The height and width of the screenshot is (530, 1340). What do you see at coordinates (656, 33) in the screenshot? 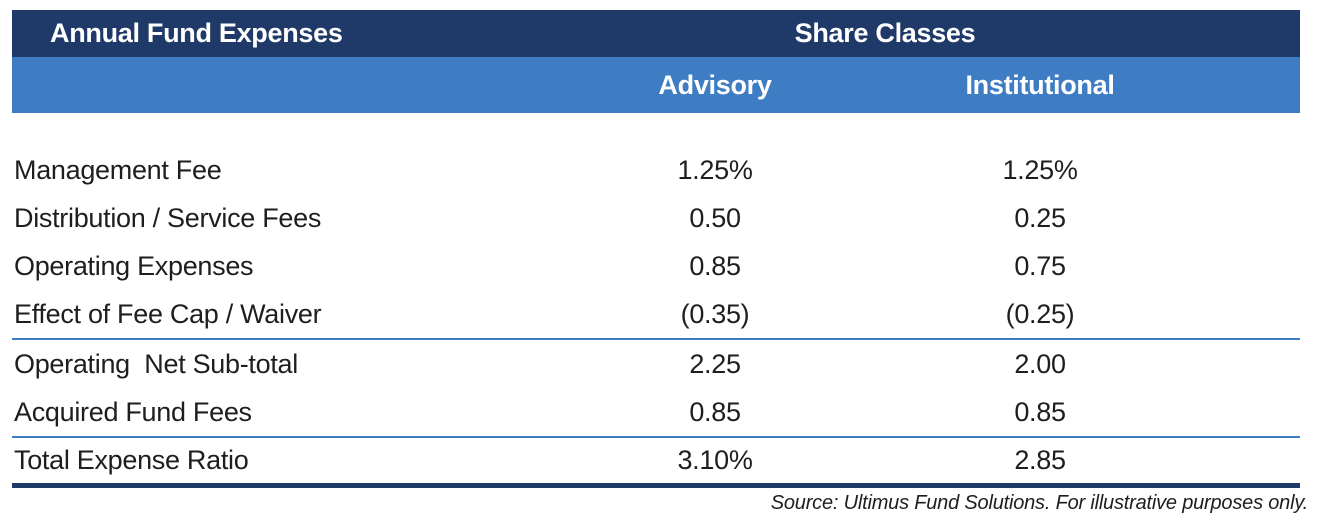
I see `table-header-row: Annual Fund Expenses Share Classes` at bounding box center [656, 33].